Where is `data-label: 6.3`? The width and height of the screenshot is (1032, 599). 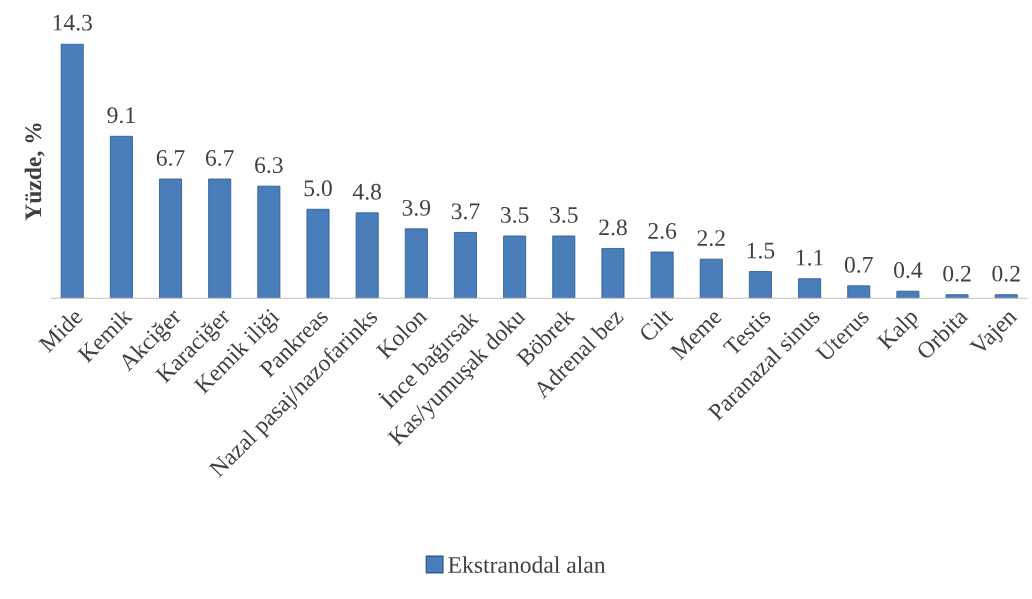 data-label: 6.3 is located at coordinates (269, 165).